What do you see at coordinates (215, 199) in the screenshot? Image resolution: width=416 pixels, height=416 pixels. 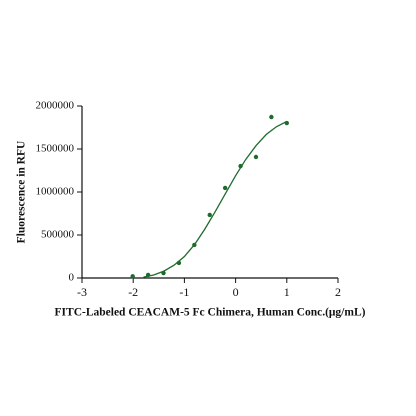 I see `fit-curve` at bounding box center [215, 199].